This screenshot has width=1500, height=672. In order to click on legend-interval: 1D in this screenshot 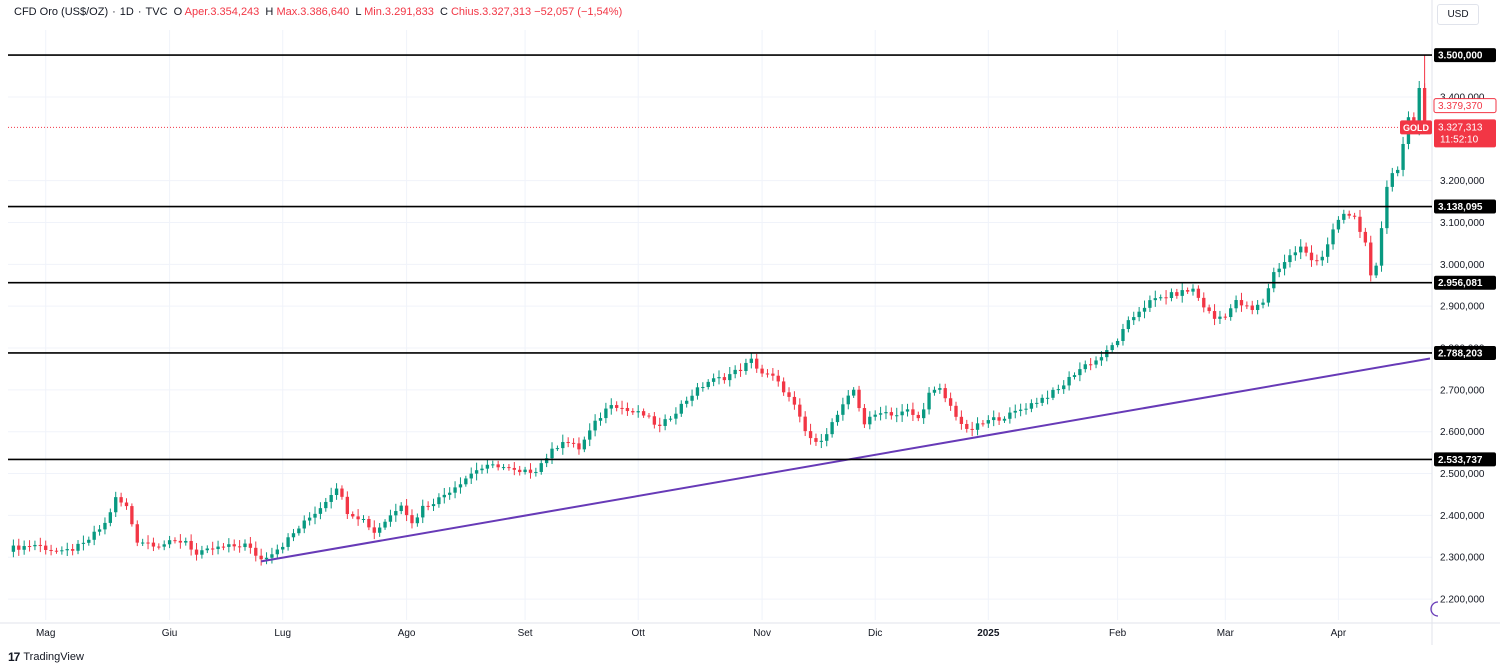, I will do `click(126, 12)`.